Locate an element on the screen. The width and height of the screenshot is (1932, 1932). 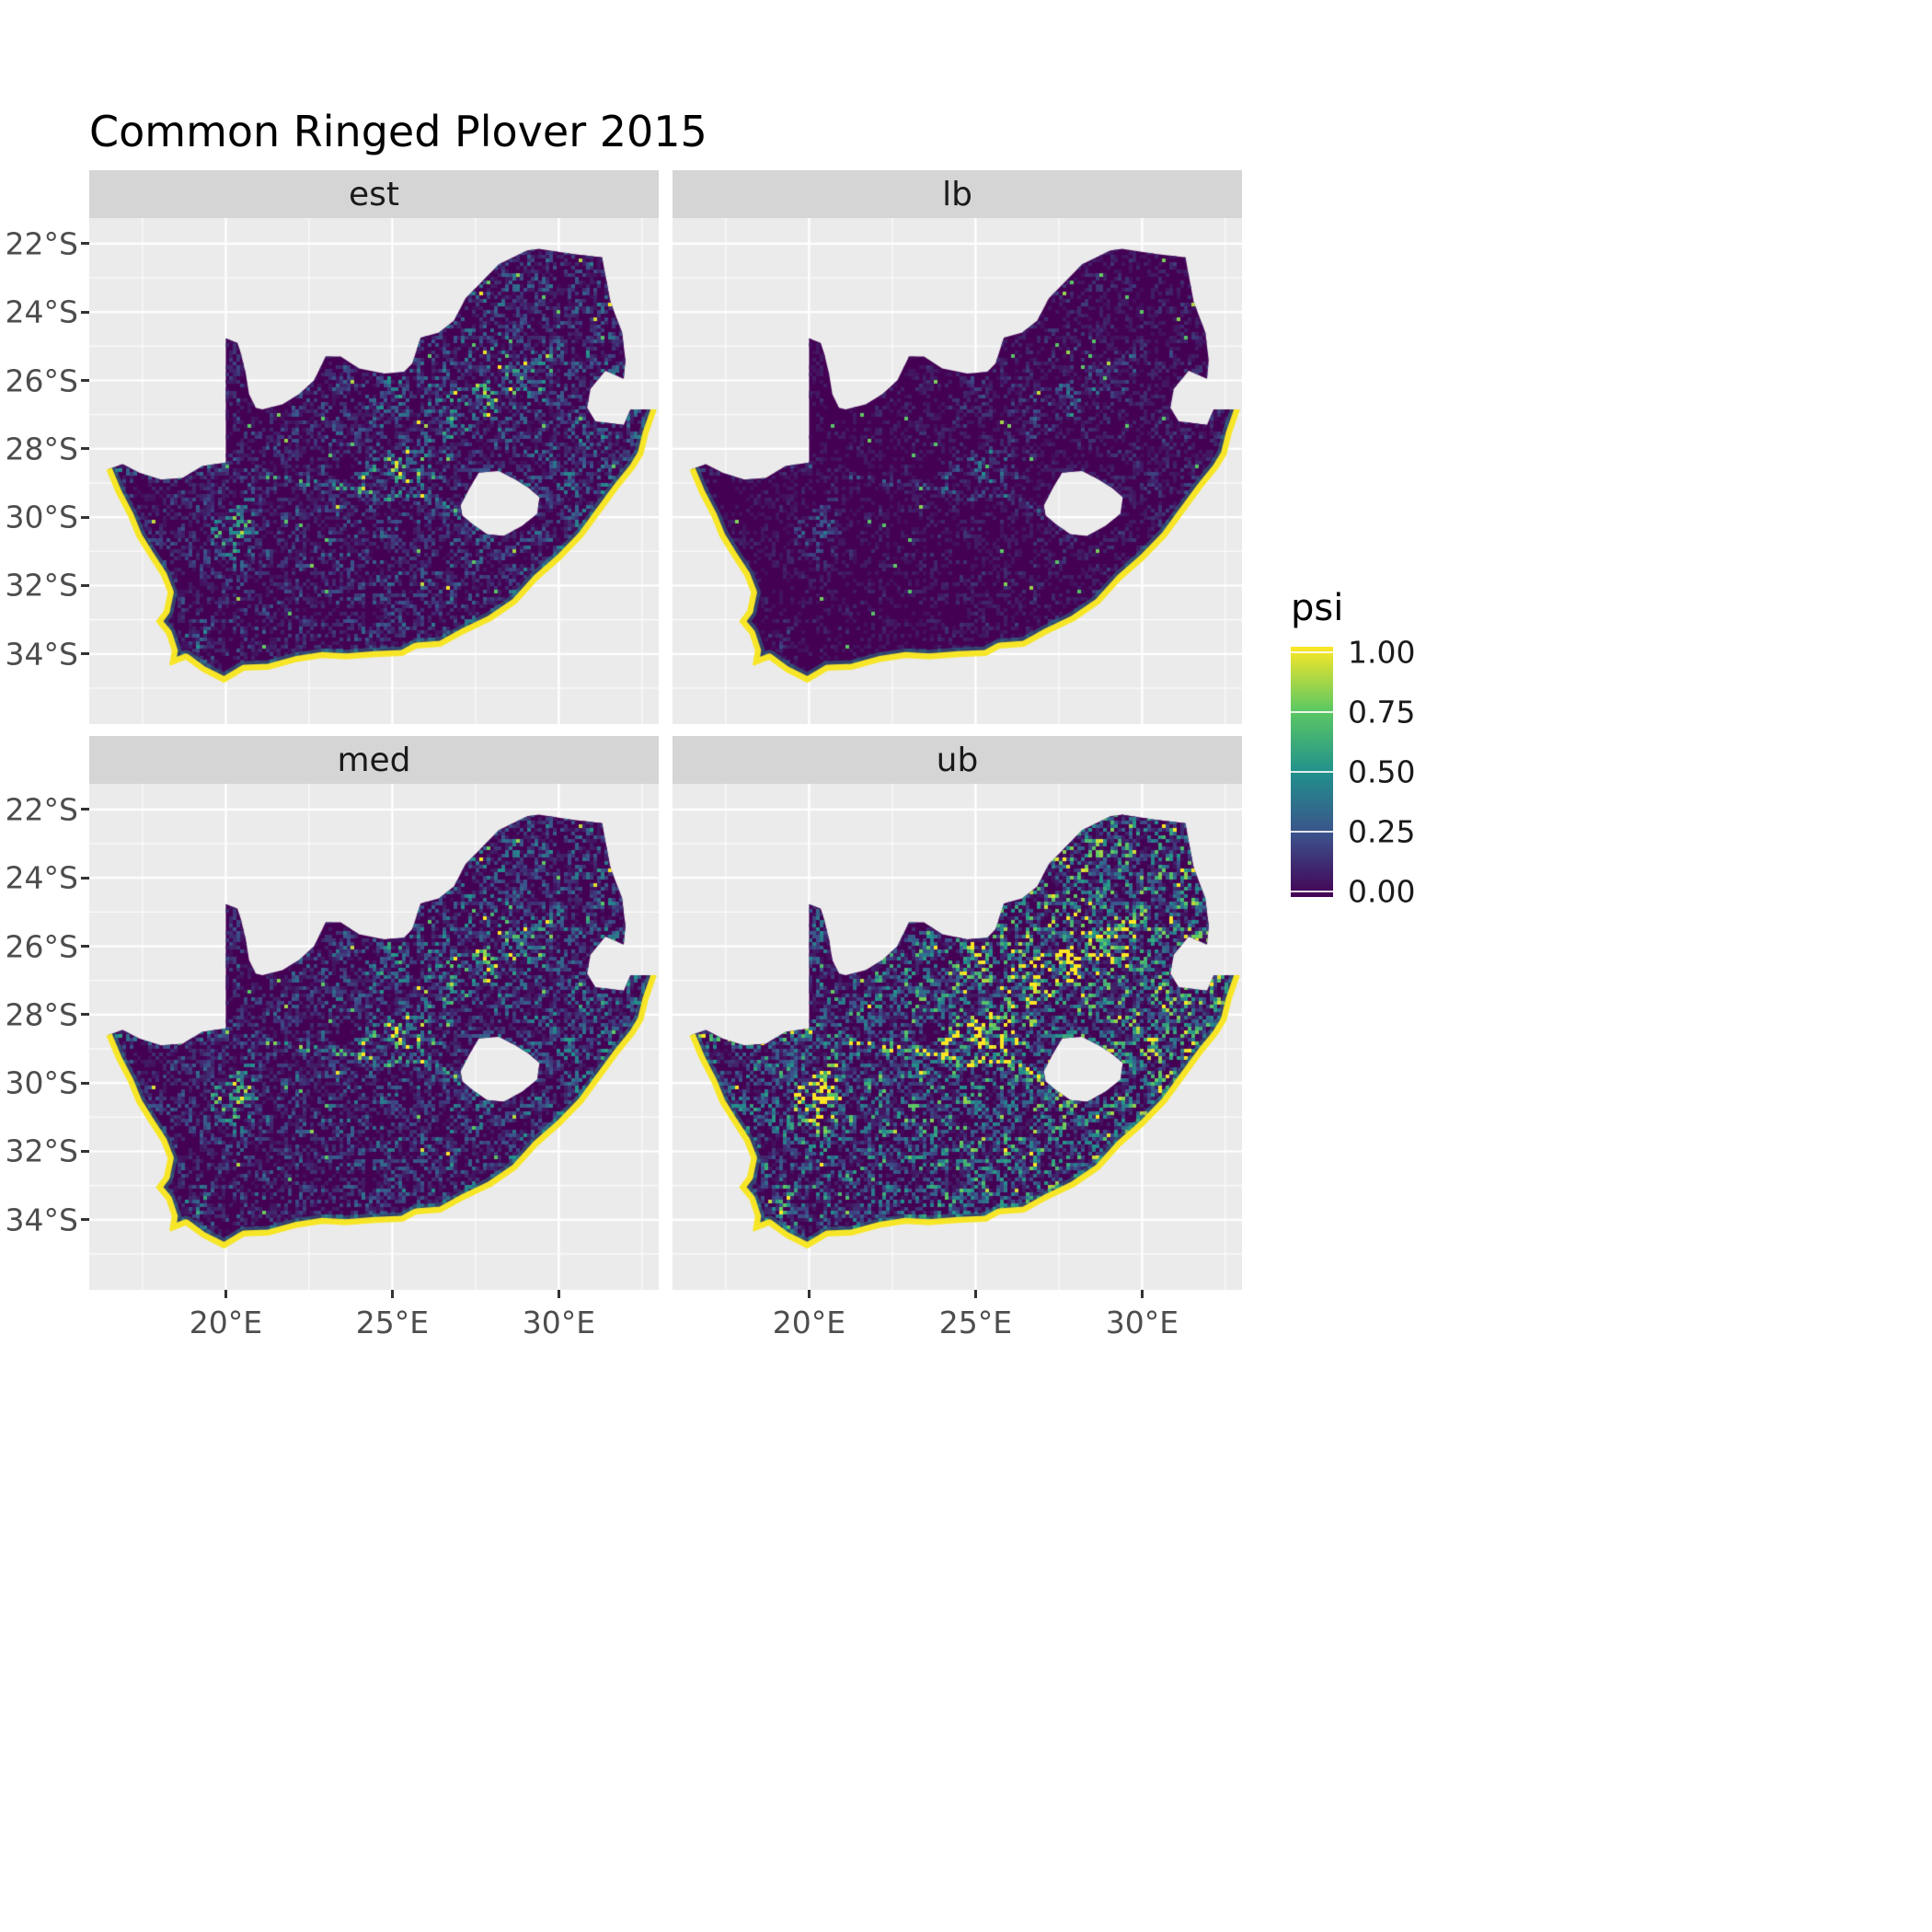
facet-strip-med: med is located at coordinates (374, 760).